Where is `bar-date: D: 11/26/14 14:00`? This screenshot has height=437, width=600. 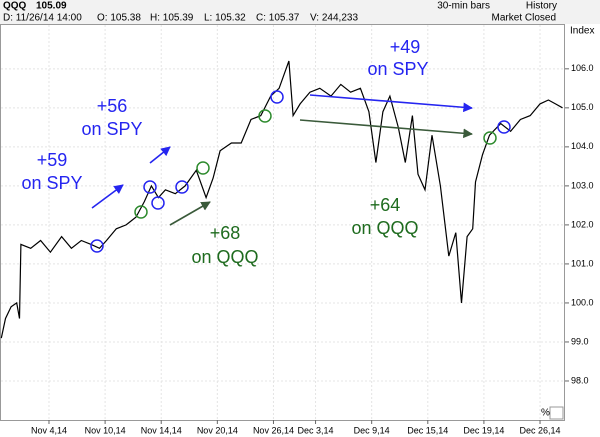
bar-date: D: 11/26/14 14:00 is located at coordinates (42, 18).